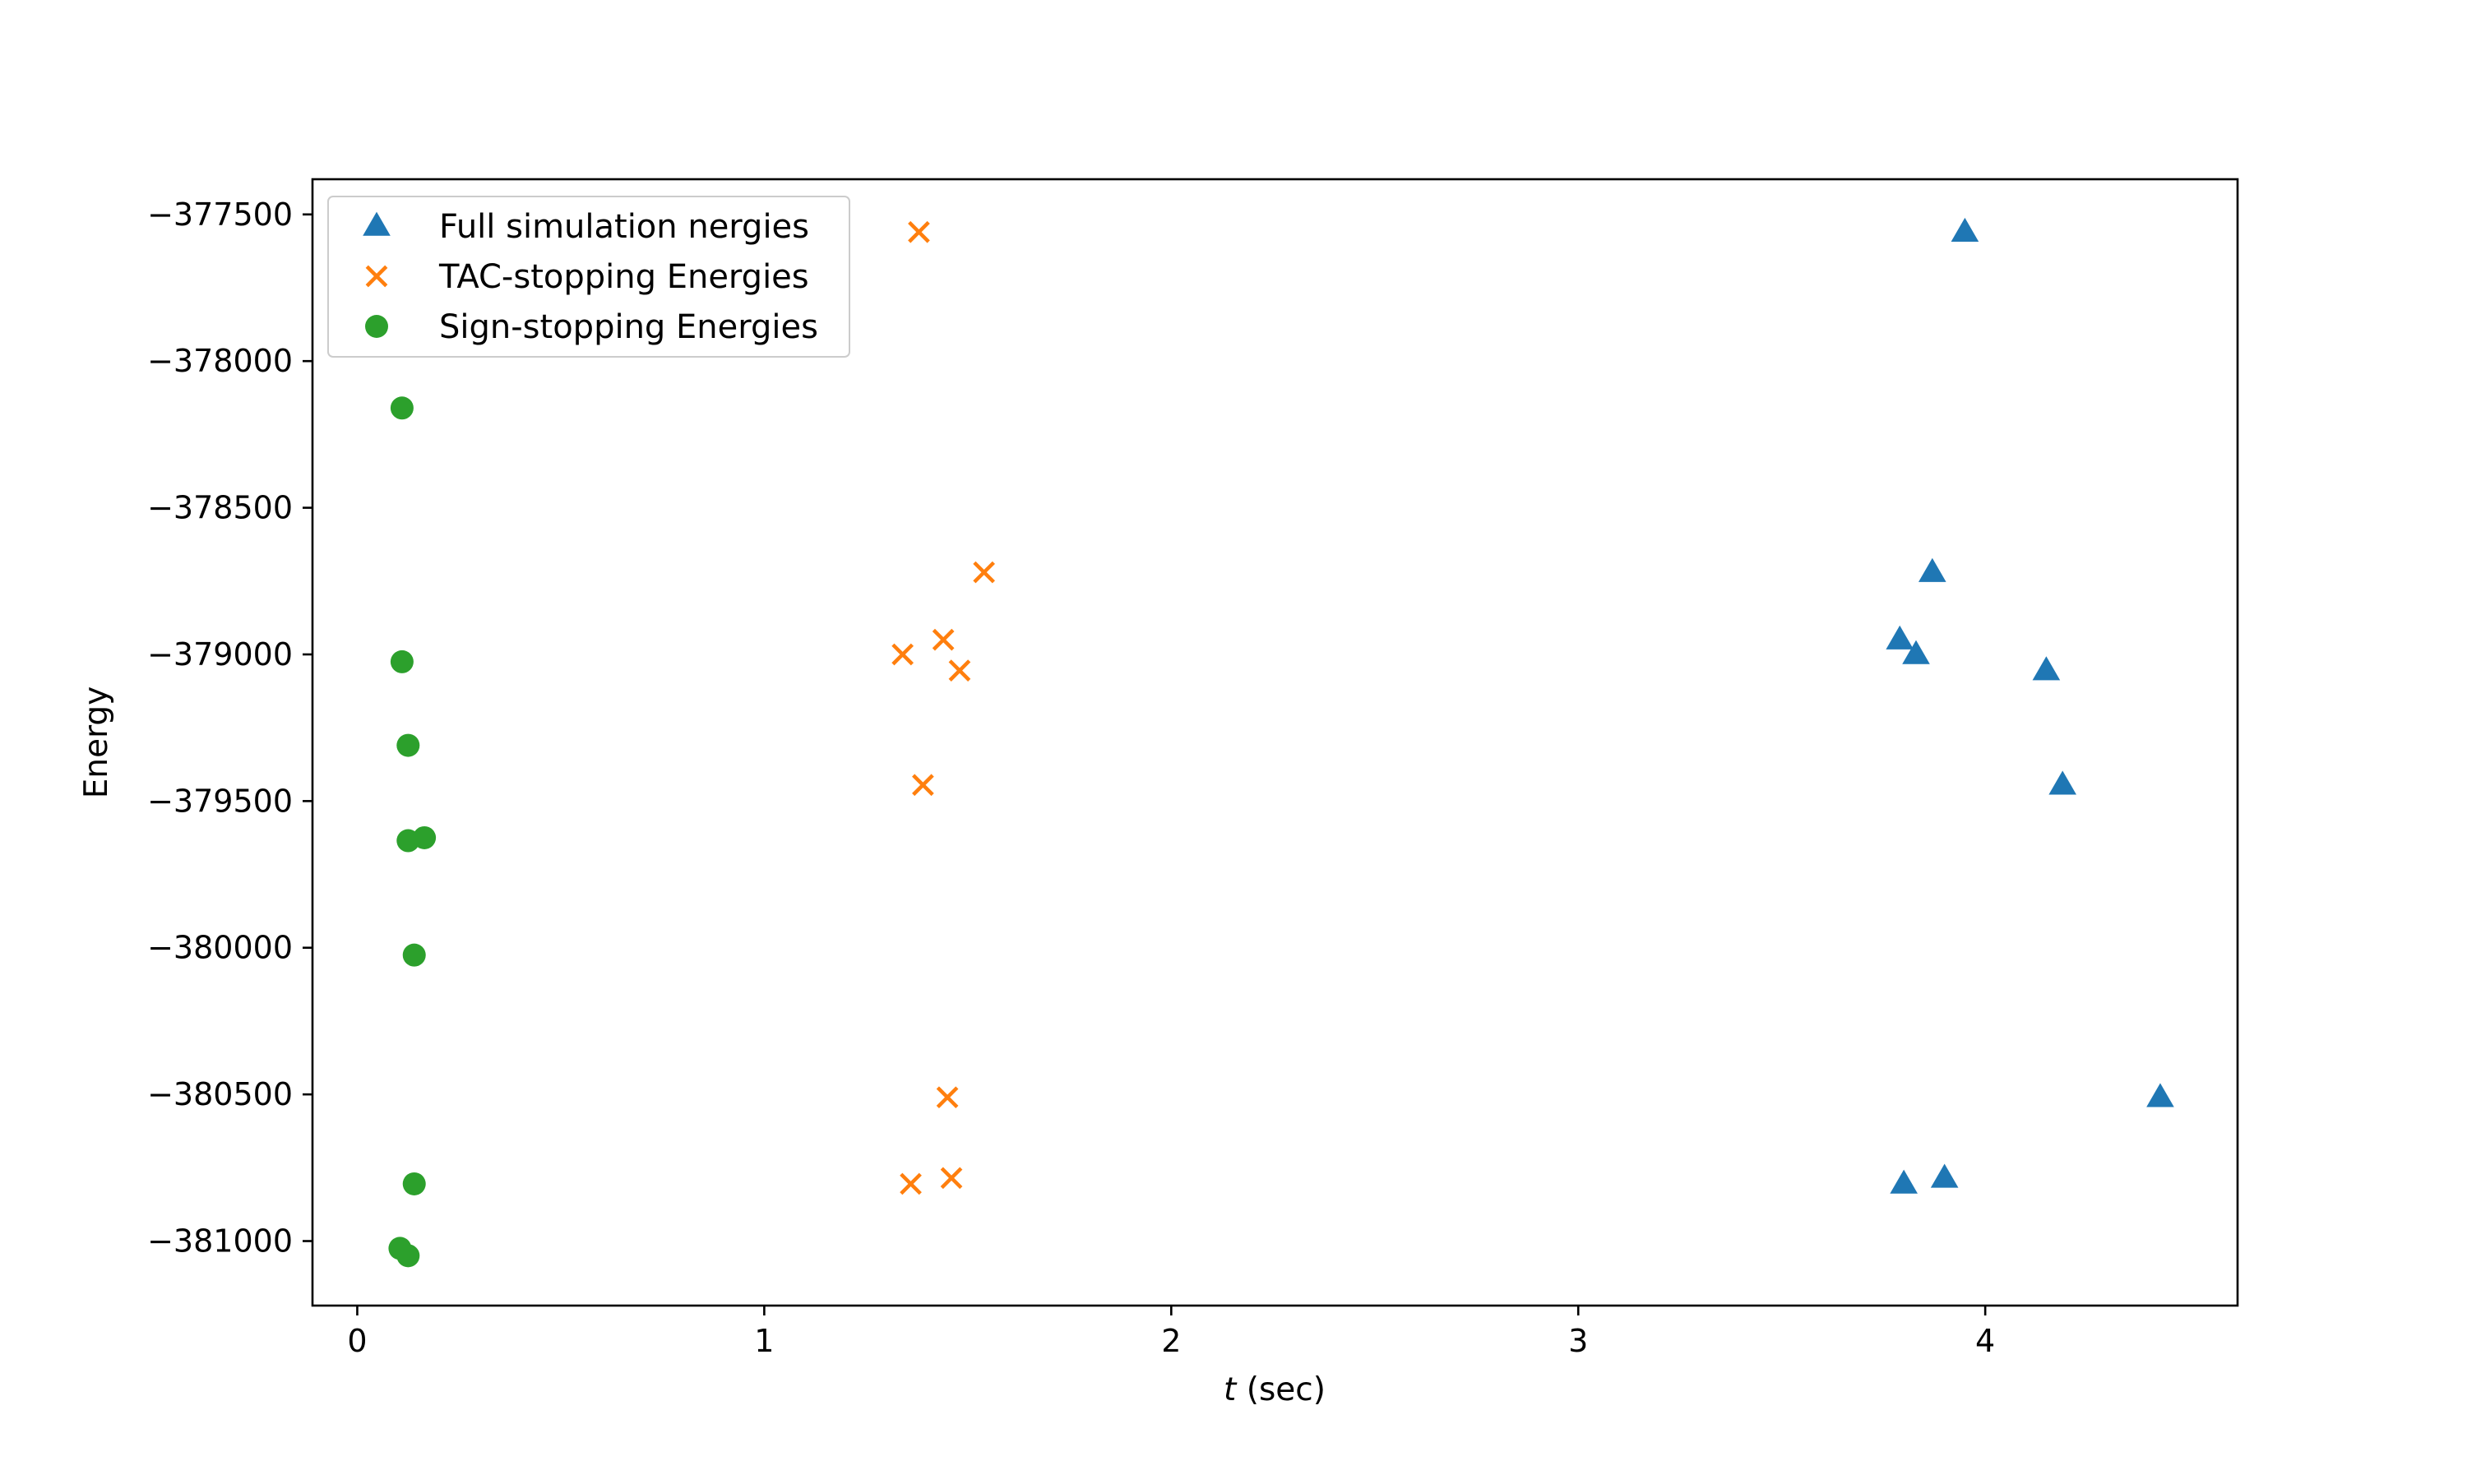 This screenshot has width=2467, height=1484. What do you see at coordinates (96, 743) in the screenshot?
I see `y-axis-label: Energy` at bounding box center [96, 743].